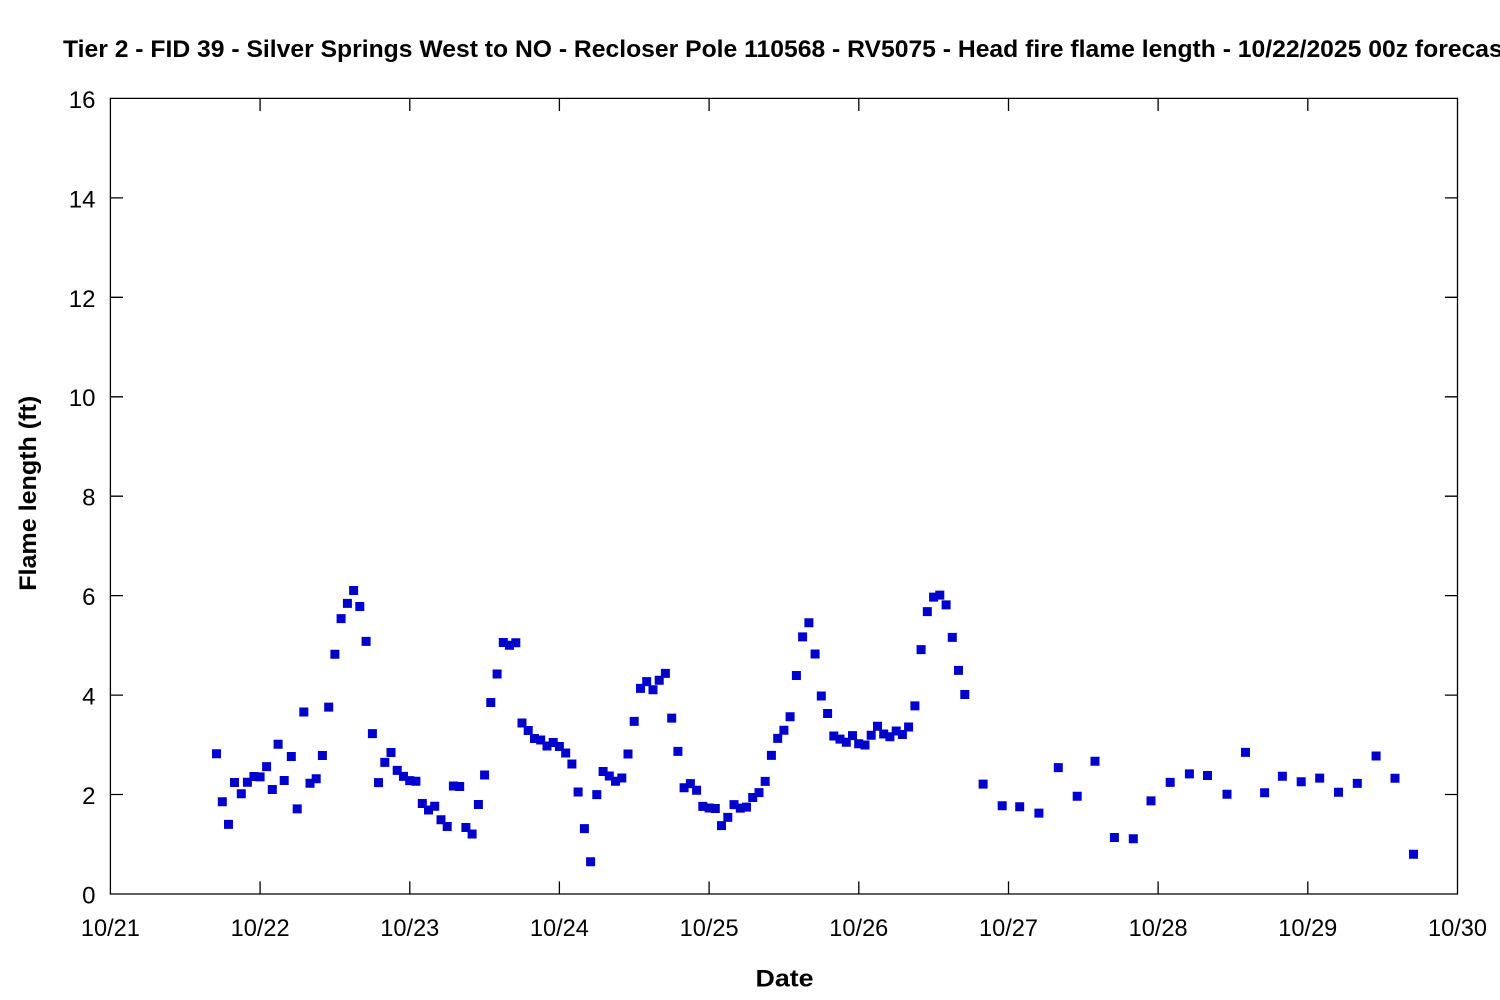 The height and width of the screenshot is (1000, 1500). Describe the element at coordinates (559, 928) in the screenshot. I see `svg-text: 10/24` at that location.